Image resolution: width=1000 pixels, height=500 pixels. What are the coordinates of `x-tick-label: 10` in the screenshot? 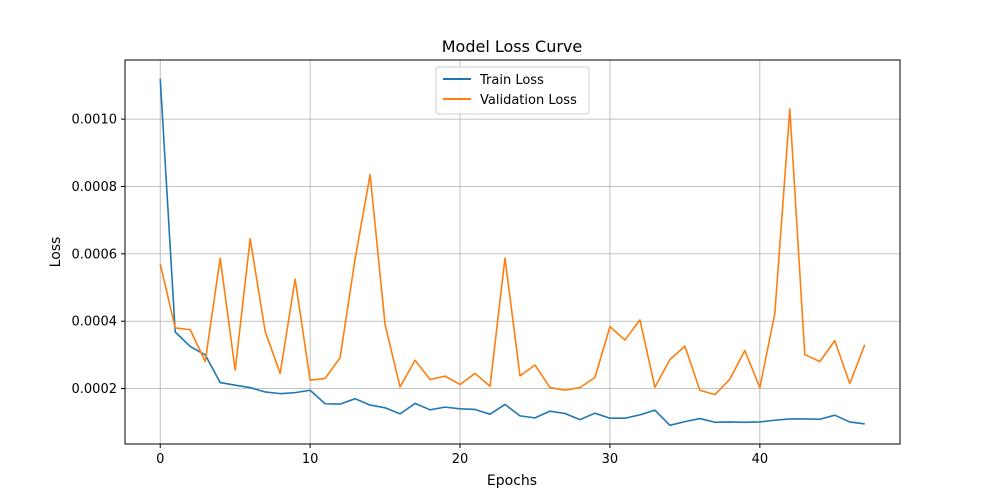 It's located at (310, 459).